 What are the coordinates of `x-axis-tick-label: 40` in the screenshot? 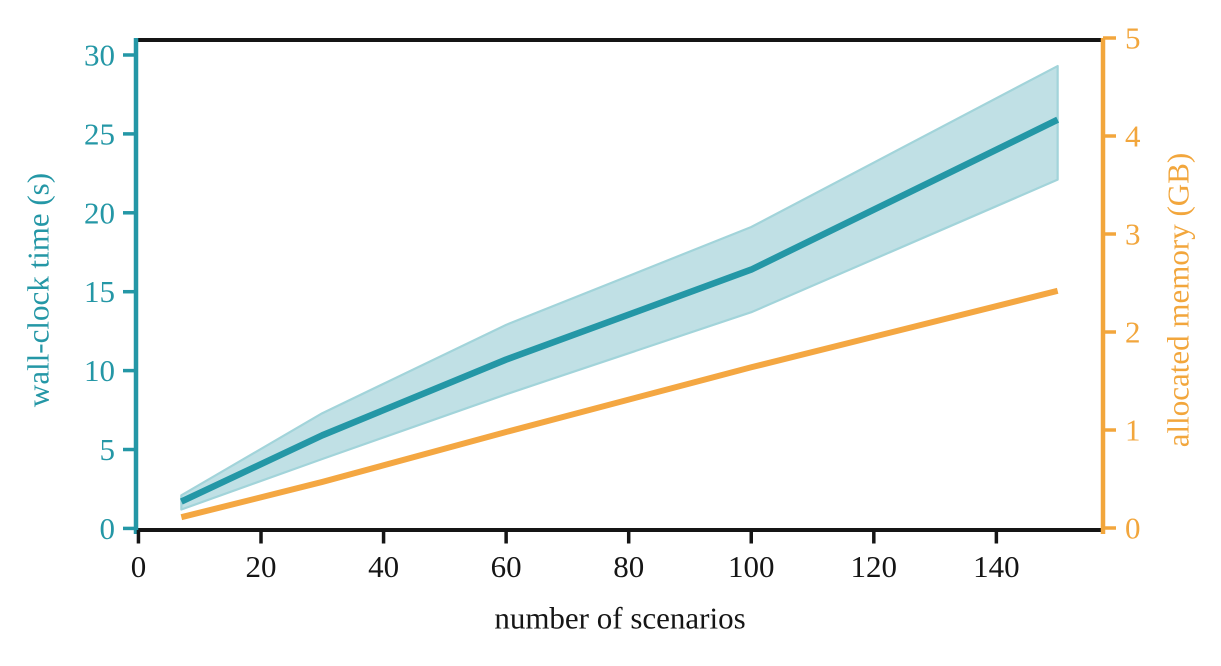 It's located at (383, 566).